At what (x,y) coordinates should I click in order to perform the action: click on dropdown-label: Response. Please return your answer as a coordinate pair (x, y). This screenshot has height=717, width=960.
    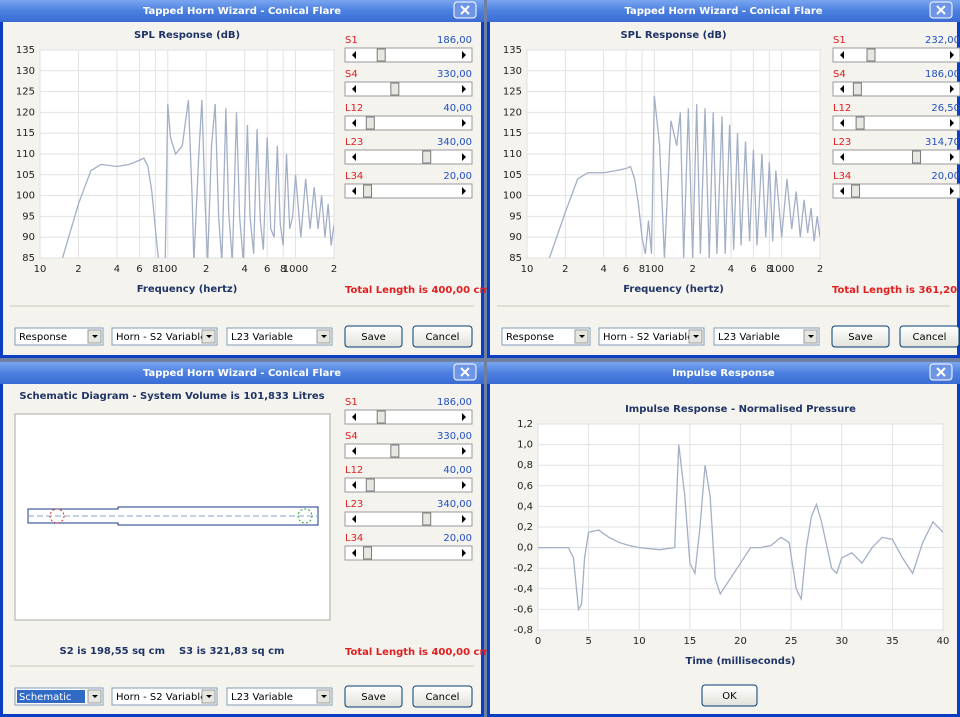
    Looking at the image, I should click on (43, 337).